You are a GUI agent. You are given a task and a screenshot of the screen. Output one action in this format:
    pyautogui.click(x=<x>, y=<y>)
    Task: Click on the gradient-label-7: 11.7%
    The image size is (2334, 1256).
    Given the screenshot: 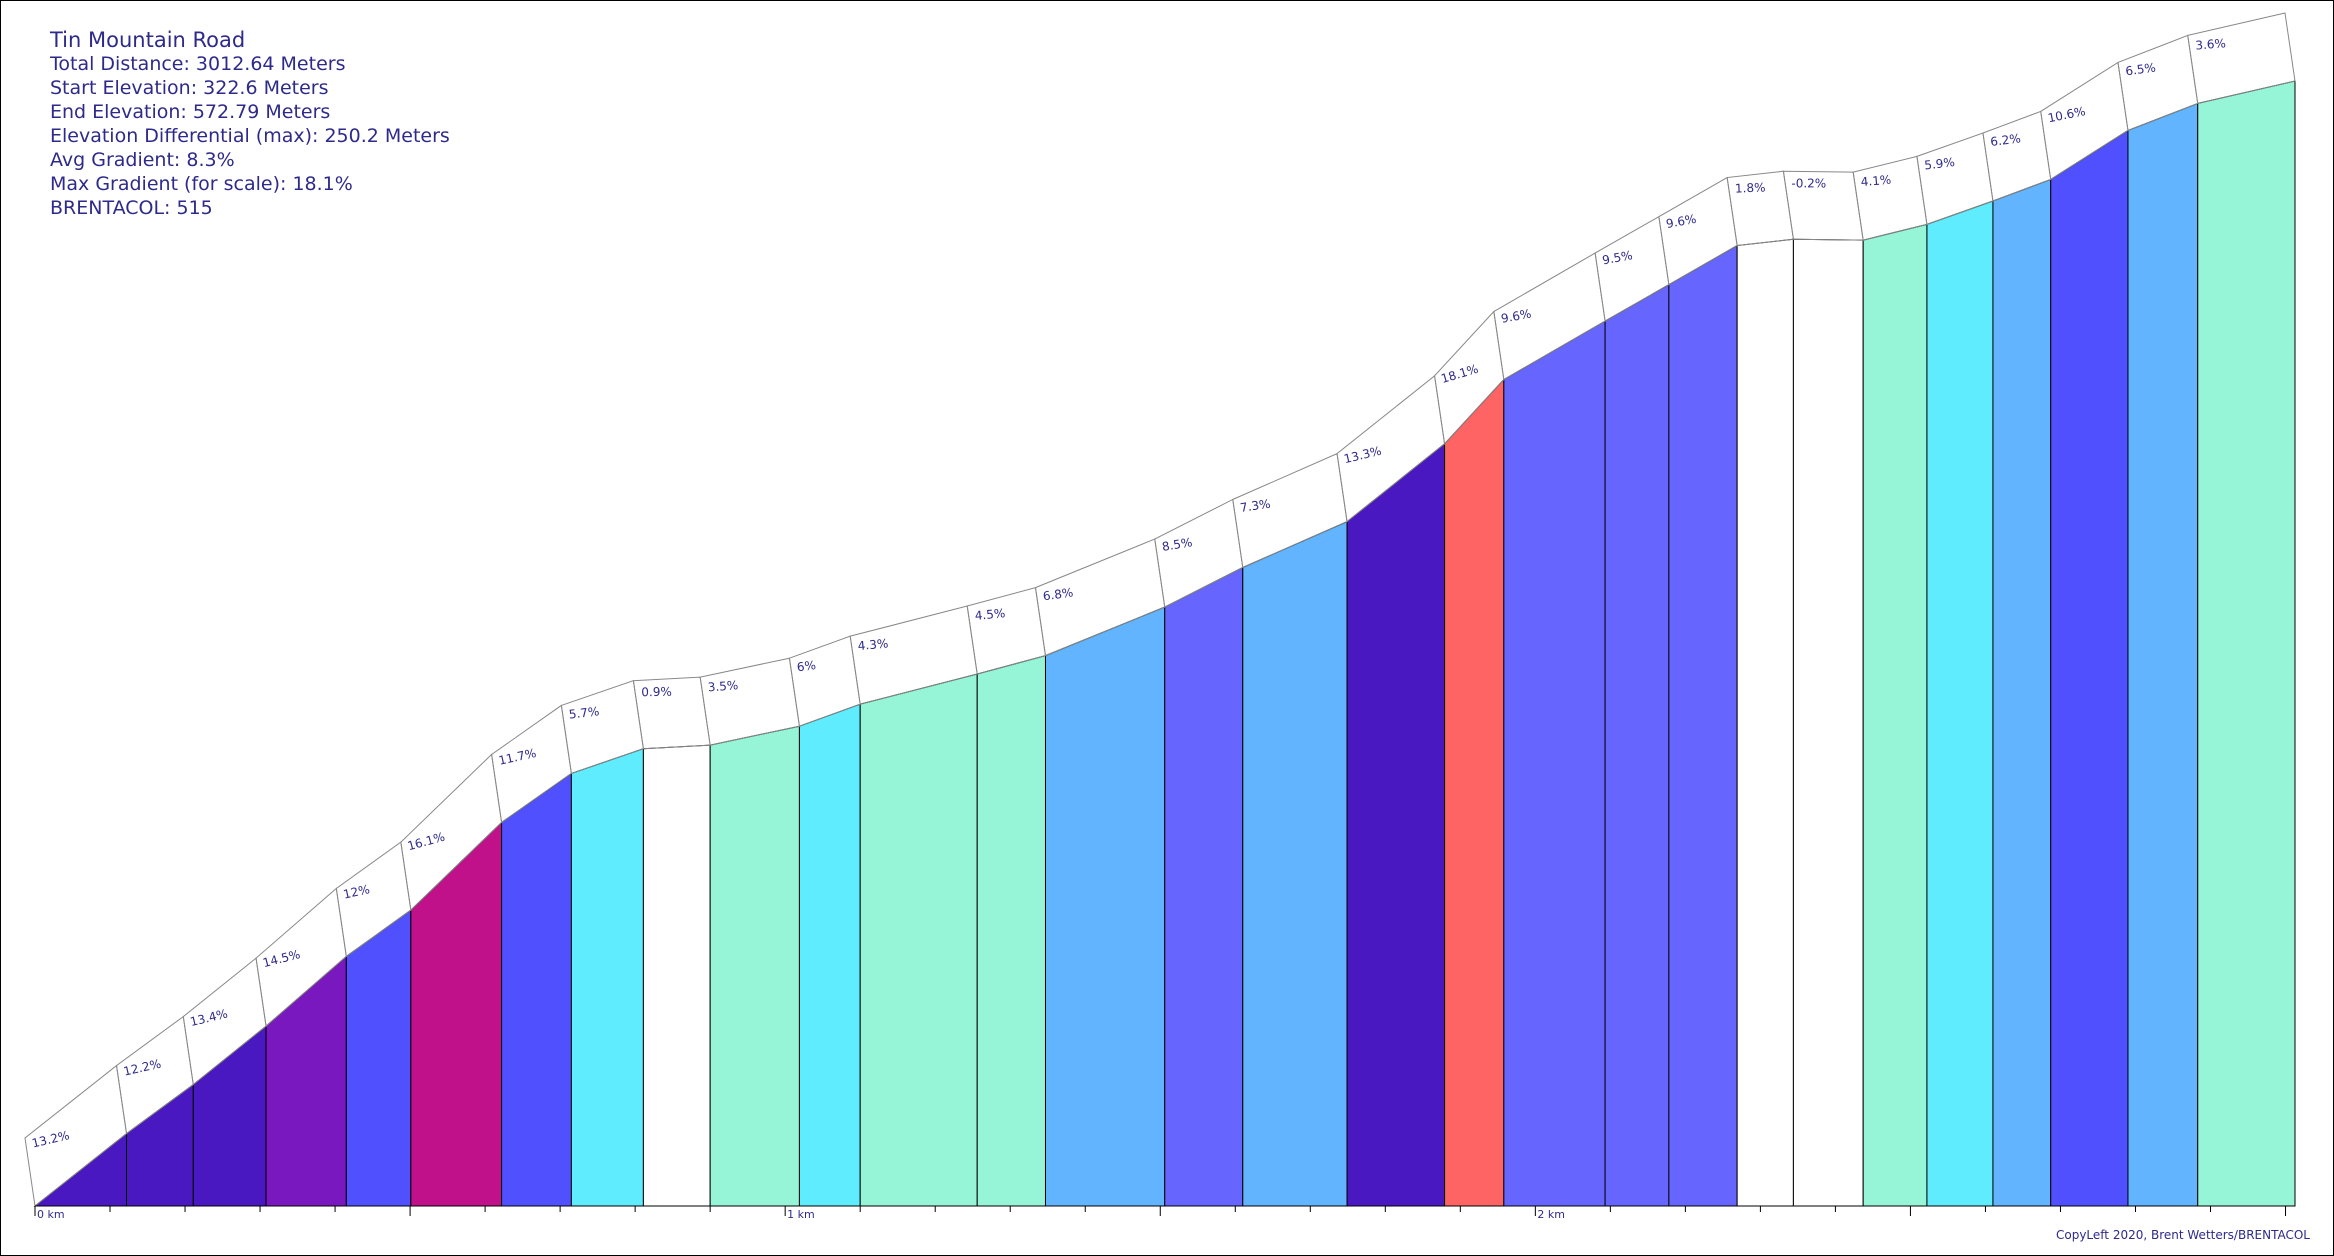 What is the action you would take?
    pyautogui.click(x=517, y=757)
    